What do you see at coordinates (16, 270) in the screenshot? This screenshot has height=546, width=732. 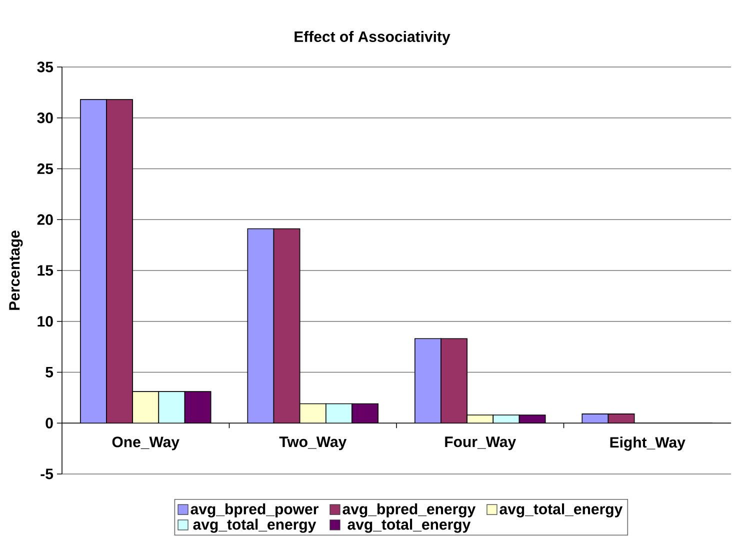 I see `y-axis-title: Percentage` at bounding box center [16, 270].